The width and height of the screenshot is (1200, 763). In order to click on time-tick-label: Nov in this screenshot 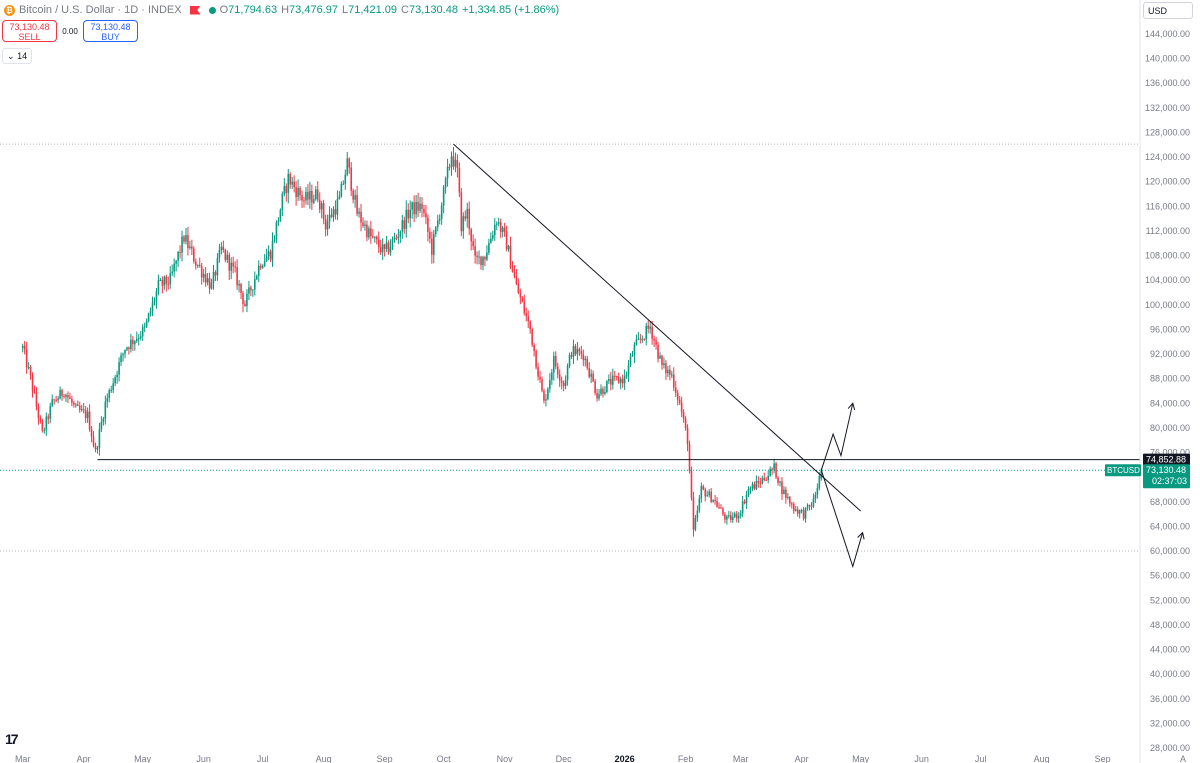, I will do `click(505, 758)`.